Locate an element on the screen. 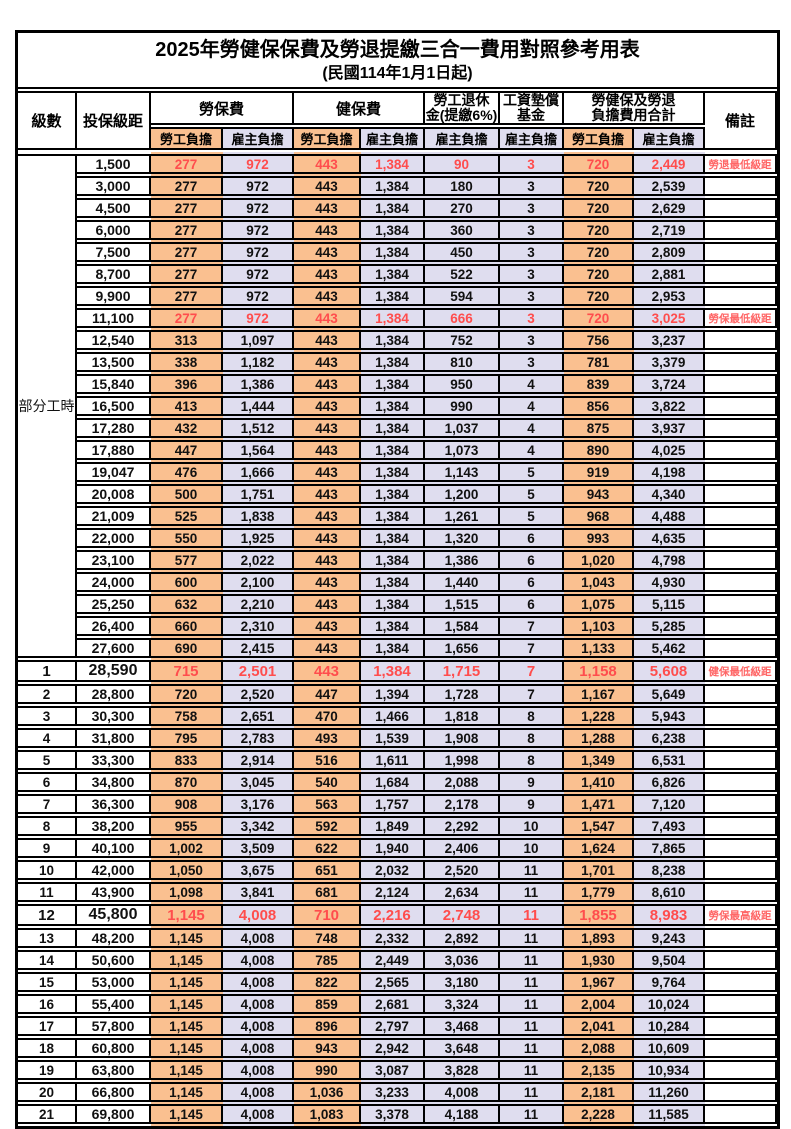  subheader-total-employee: 勞工負擔 is located at coordinates (599, 138).